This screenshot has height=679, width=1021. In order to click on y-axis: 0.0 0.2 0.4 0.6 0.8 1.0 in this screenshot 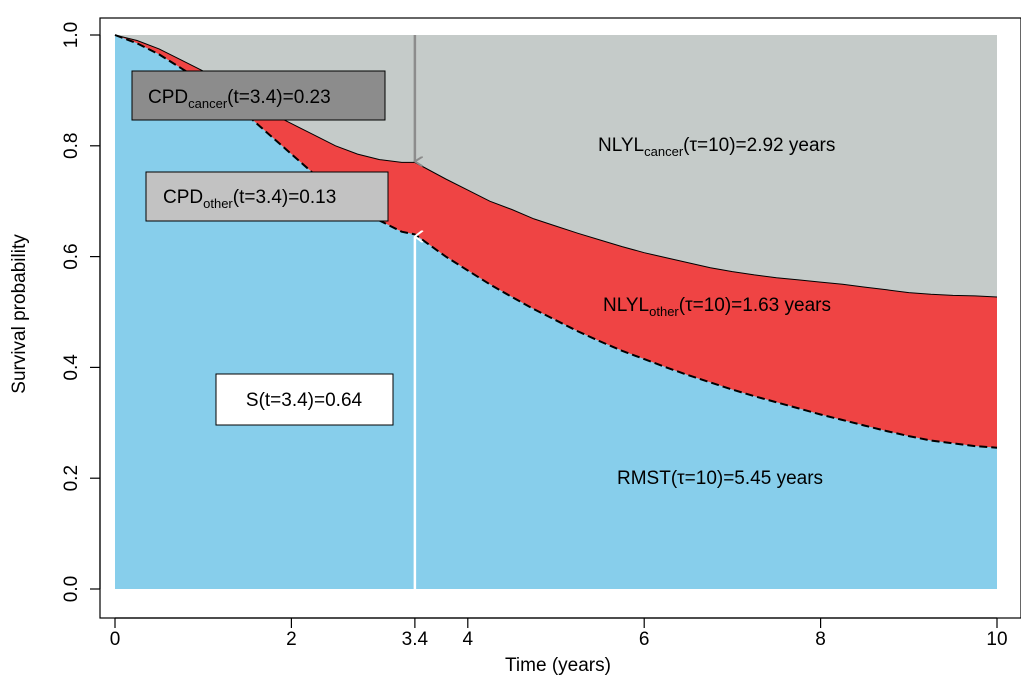, I will do `click(81, 312)`.